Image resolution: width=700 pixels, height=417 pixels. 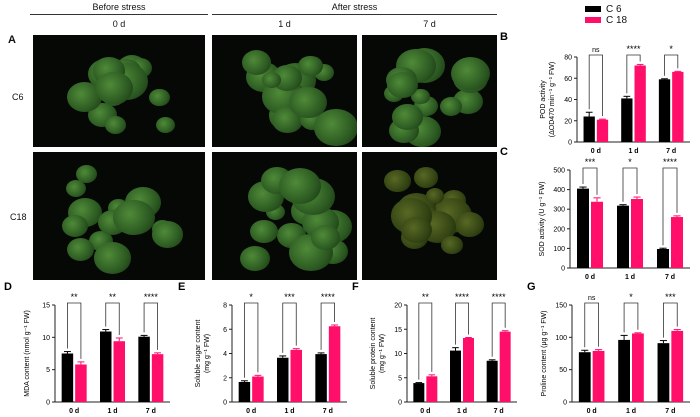 What do you see at coordinates (119, 7) in the screenshot?
I see `before-stress-header: Before stress` at bounding box center [119, 7].